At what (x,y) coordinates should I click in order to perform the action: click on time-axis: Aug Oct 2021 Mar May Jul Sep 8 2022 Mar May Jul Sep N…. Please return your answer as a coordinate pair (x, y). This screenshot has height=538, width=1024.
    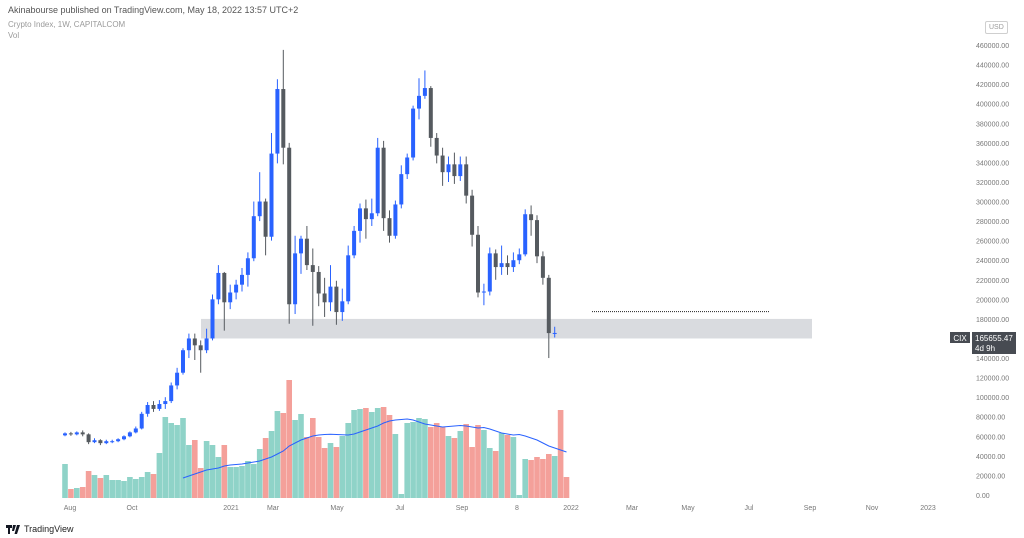
    Looking at the image, I should click on (500, 508).